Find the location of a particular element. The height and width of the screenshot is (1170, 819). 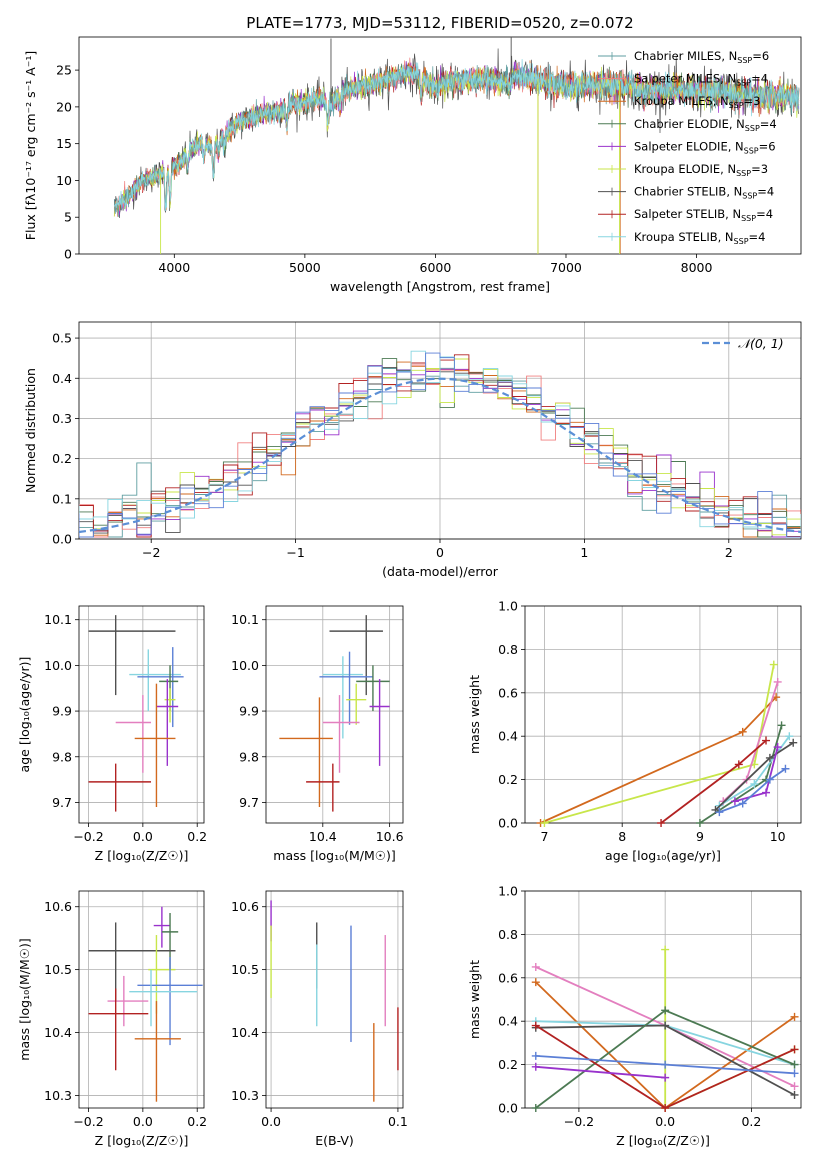

legend-entry-label: Salpeter MILES, N is located at coordinates (685, 79).